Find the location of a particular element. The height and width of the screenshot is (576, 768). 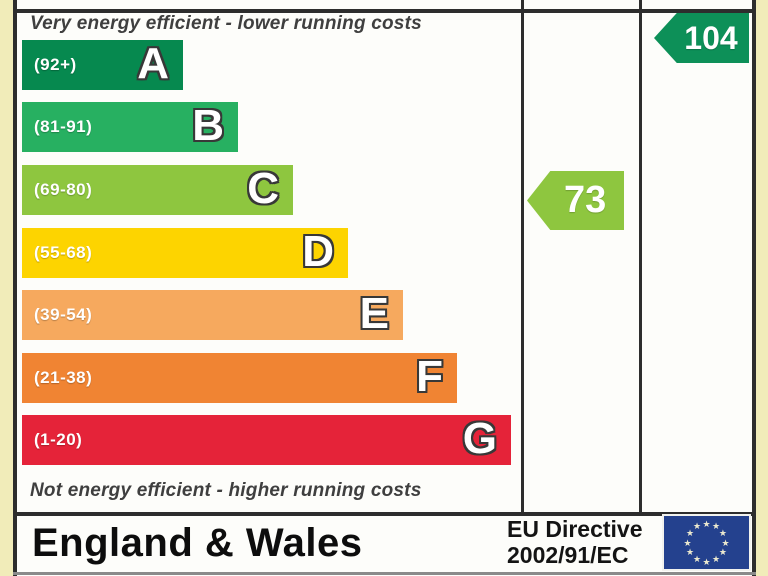

band-c-letter: C is located at coordinates (263, 189).